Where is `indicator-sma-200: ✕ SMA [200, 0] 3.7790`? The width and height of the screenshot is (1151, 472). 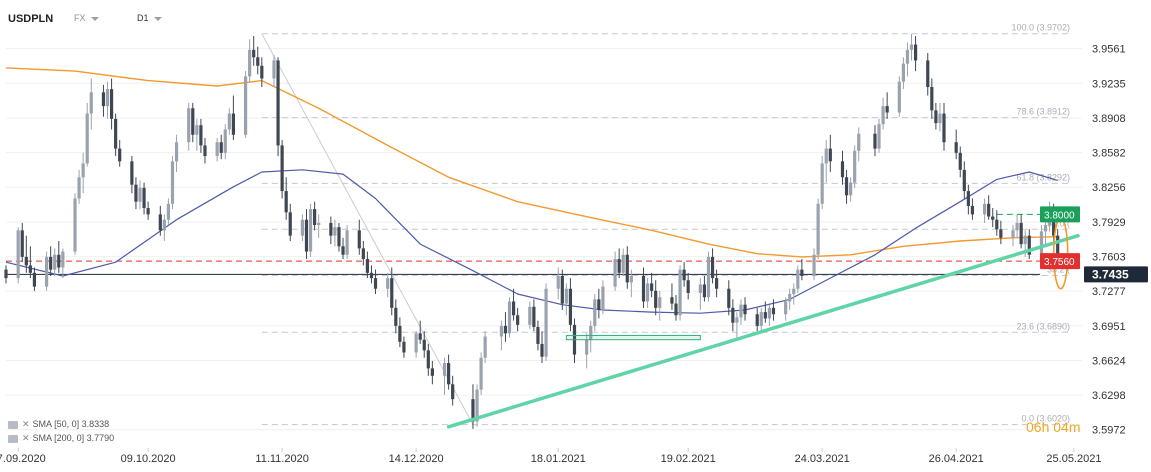 indicator-sma-200: ✕ SMA [200, 0] 3.7790 is located at coordinates (61, 438).